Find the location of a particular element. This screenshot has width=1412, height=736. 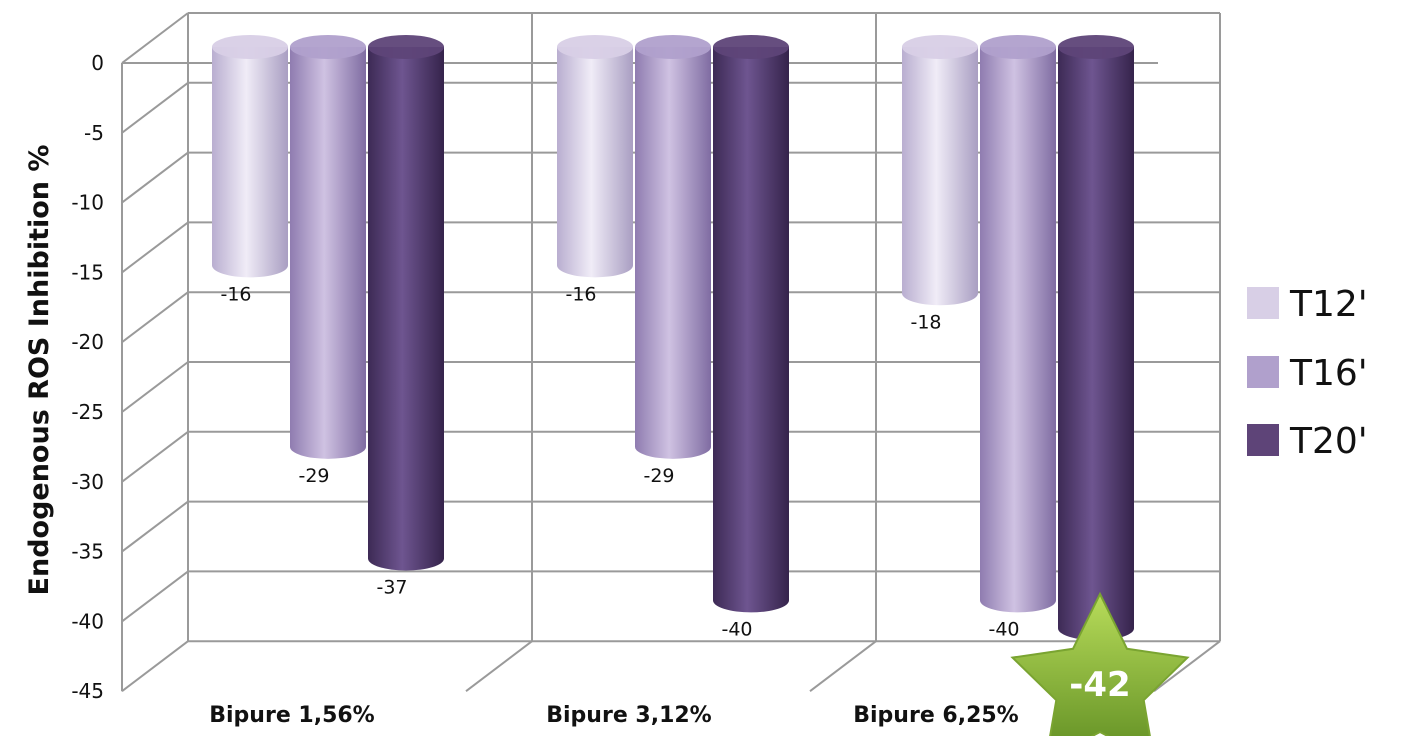

category-labels: Bipure 1,56% Bipure 3,12% Bipure 6,25% is located at coordinates (613, 715).